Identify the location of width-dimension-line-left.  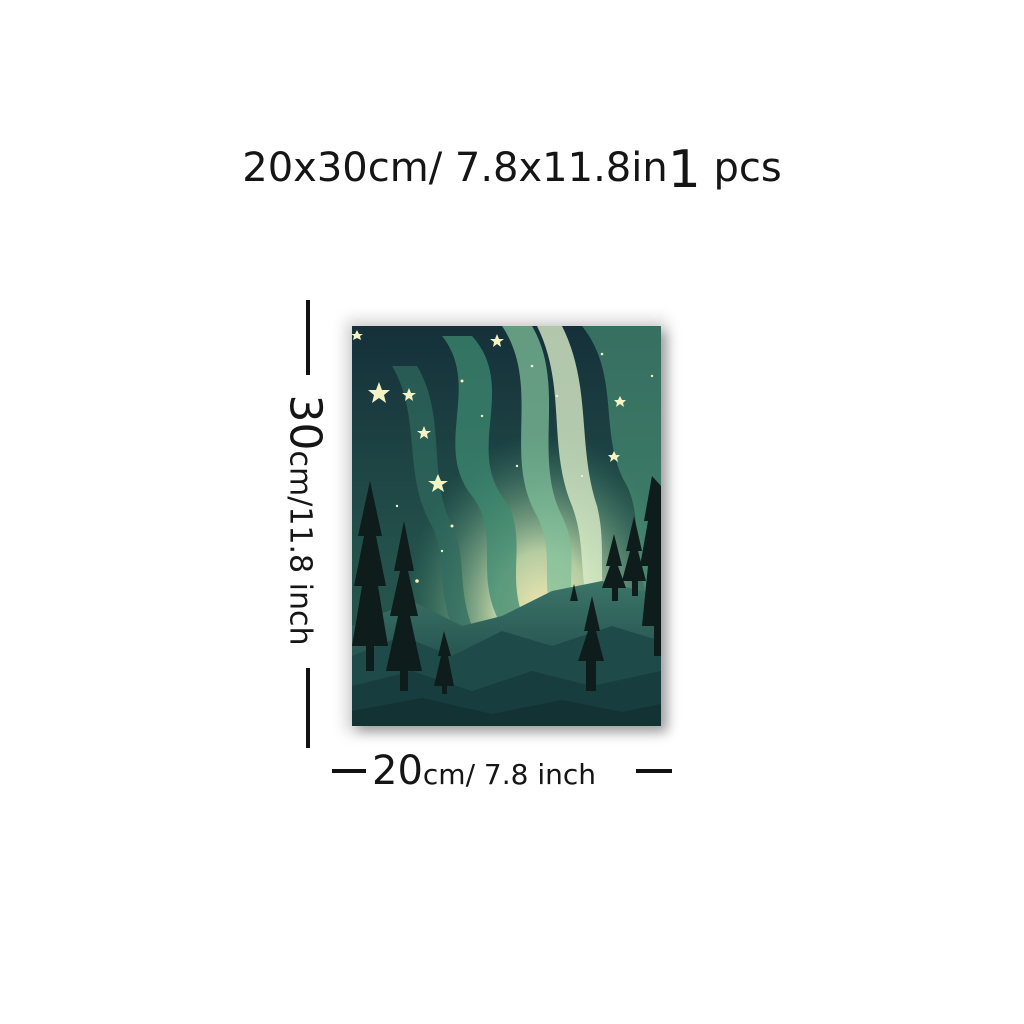
(349, 771).